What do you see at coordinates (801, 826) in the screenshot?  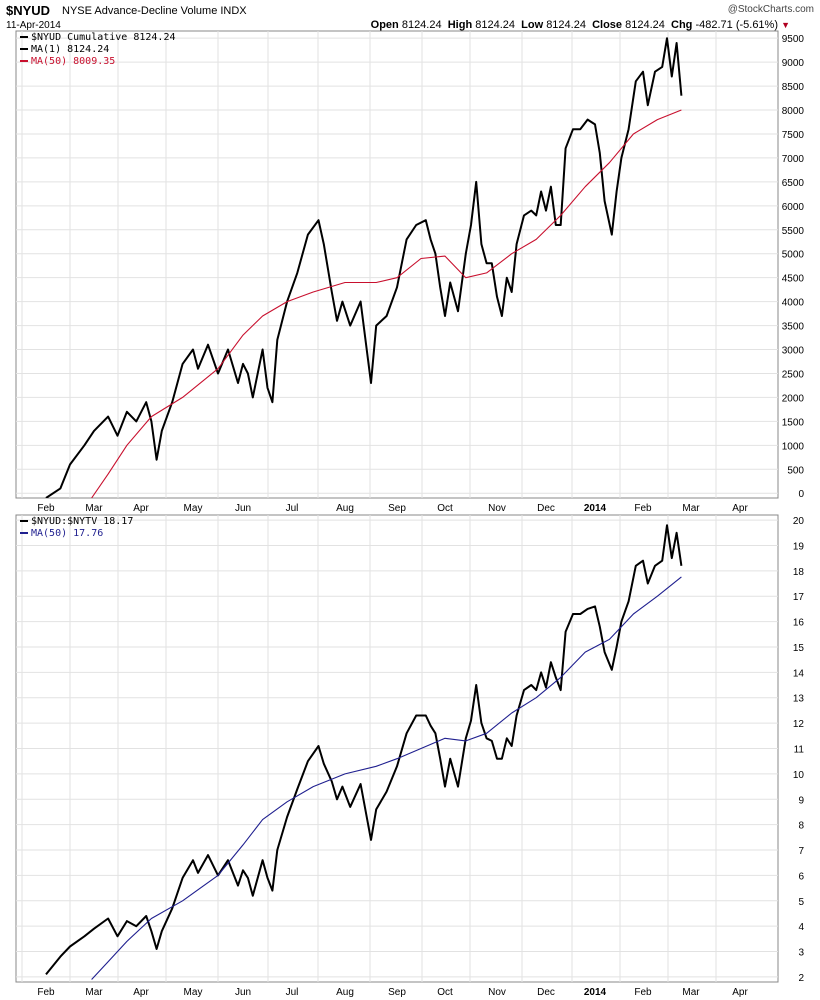 I see `y-tick-label: 8` at bounding box center [801, 826].